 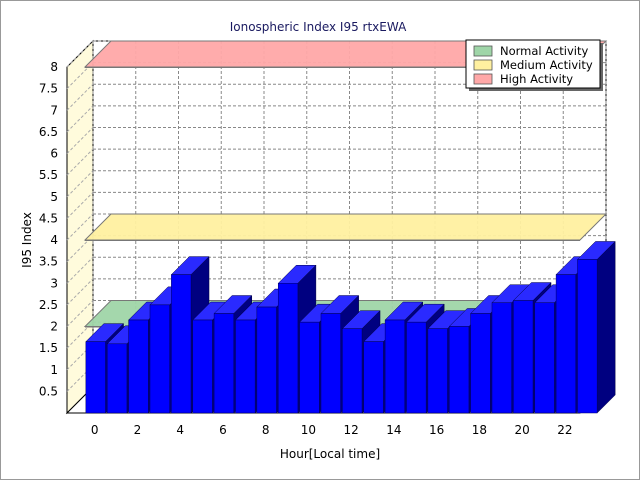 I want to click on x-tick-label: 8, so click(x=266, y=430).